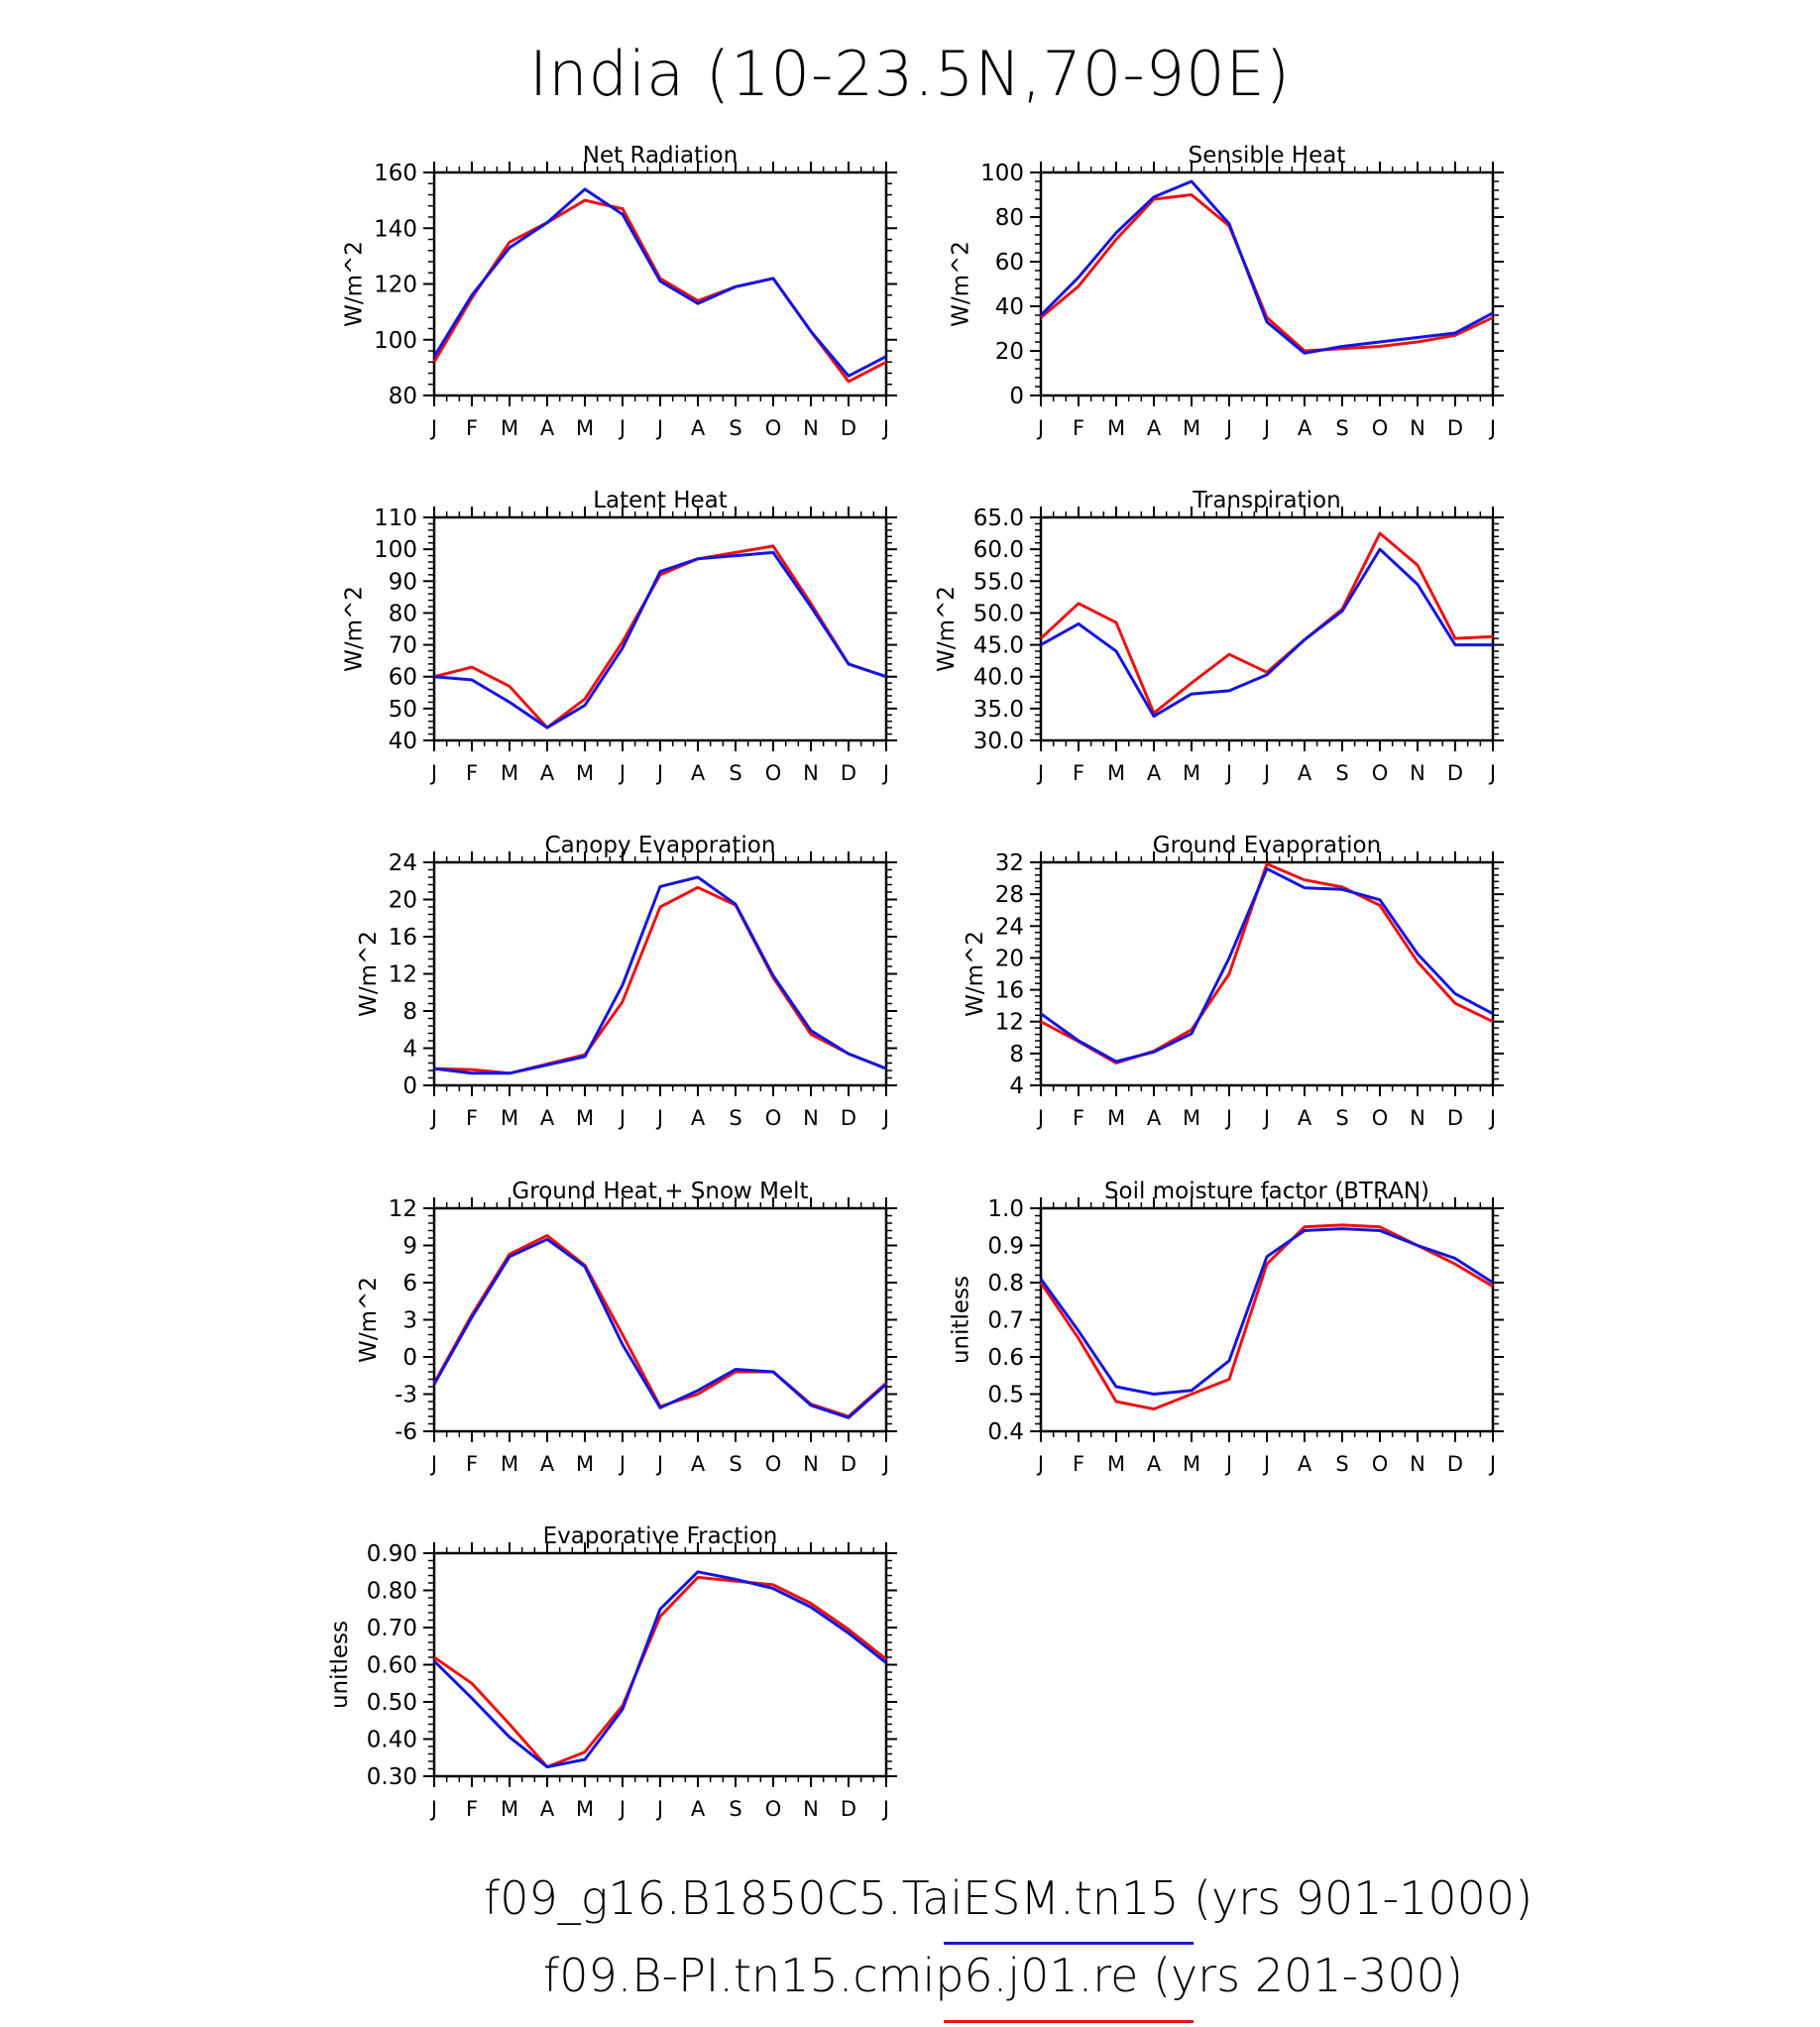 The width and height of the screenshot is (1820, 2027). I want to click on y-tick-label: -6, so click(406, 1432).